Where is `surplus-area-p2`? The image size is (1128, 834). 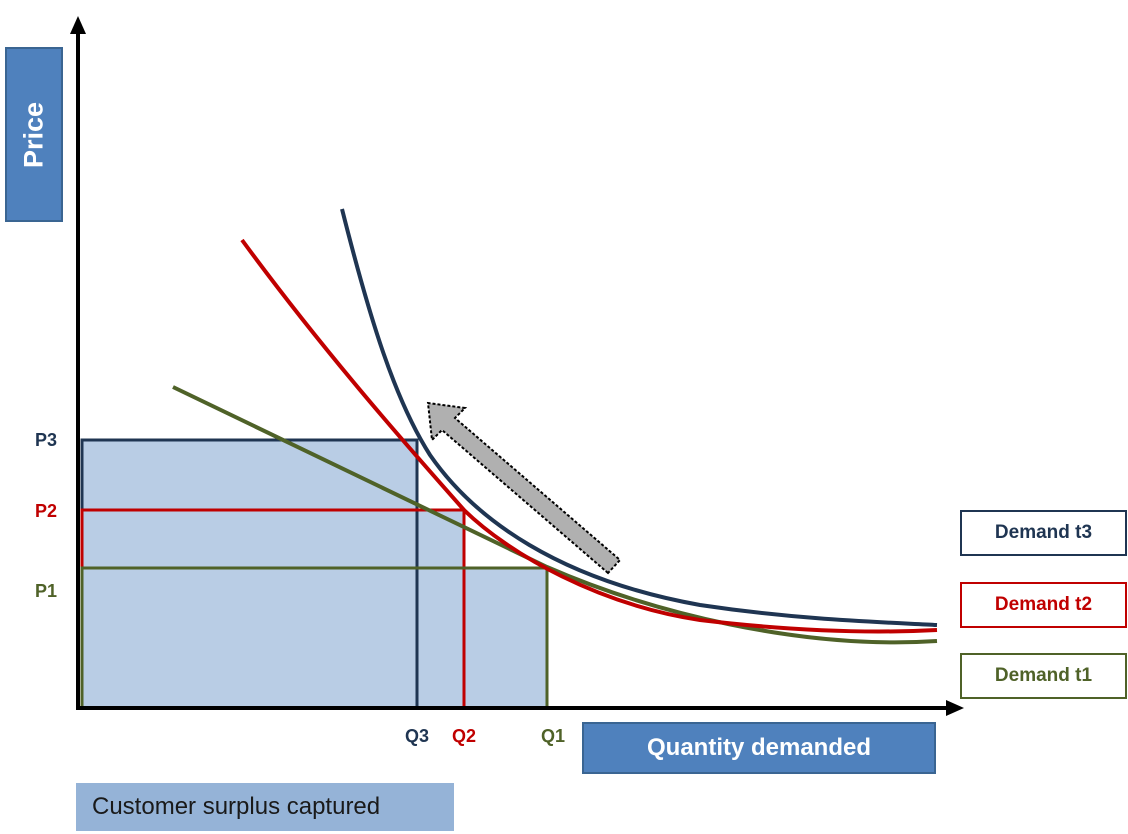 surplus-area-p2 is located at coordinates (440, 539).